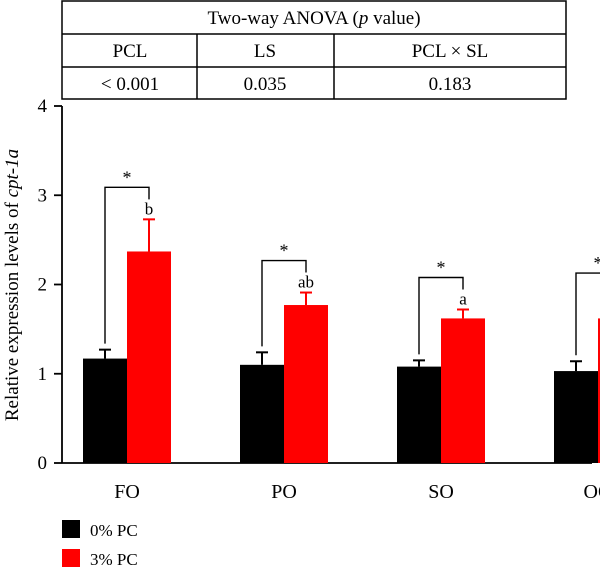  I want to click on bar-oo-3pc, so click(599, 390).